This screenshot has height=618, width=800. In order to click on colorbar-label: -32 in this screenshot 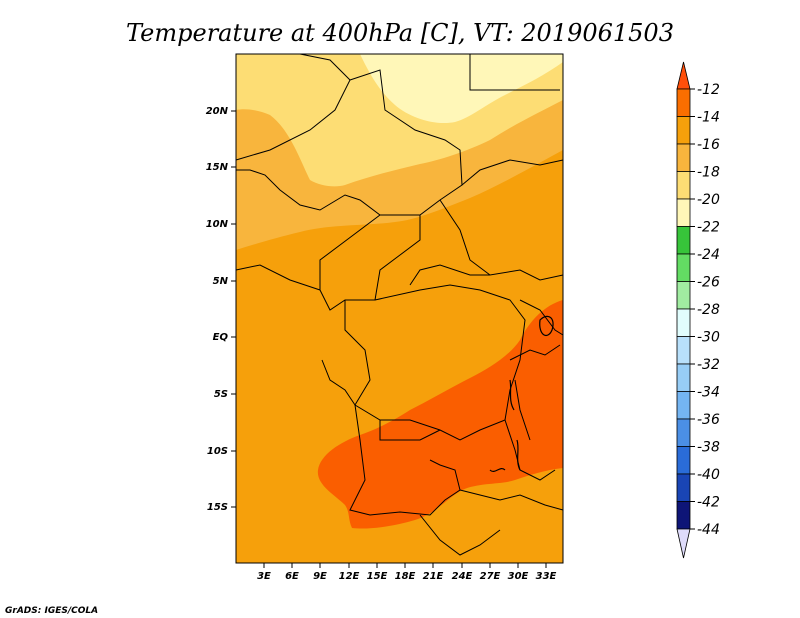, I will do `click(708, 365)`.